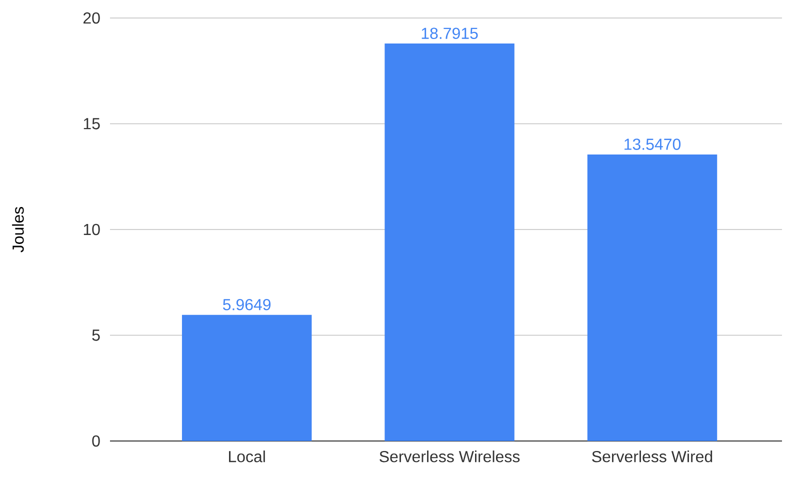  What do you see at coordinates (450, 456) in the screenshot?
I see `x-tick-label: Serverless Wireless` at bounding box center [450, 456].